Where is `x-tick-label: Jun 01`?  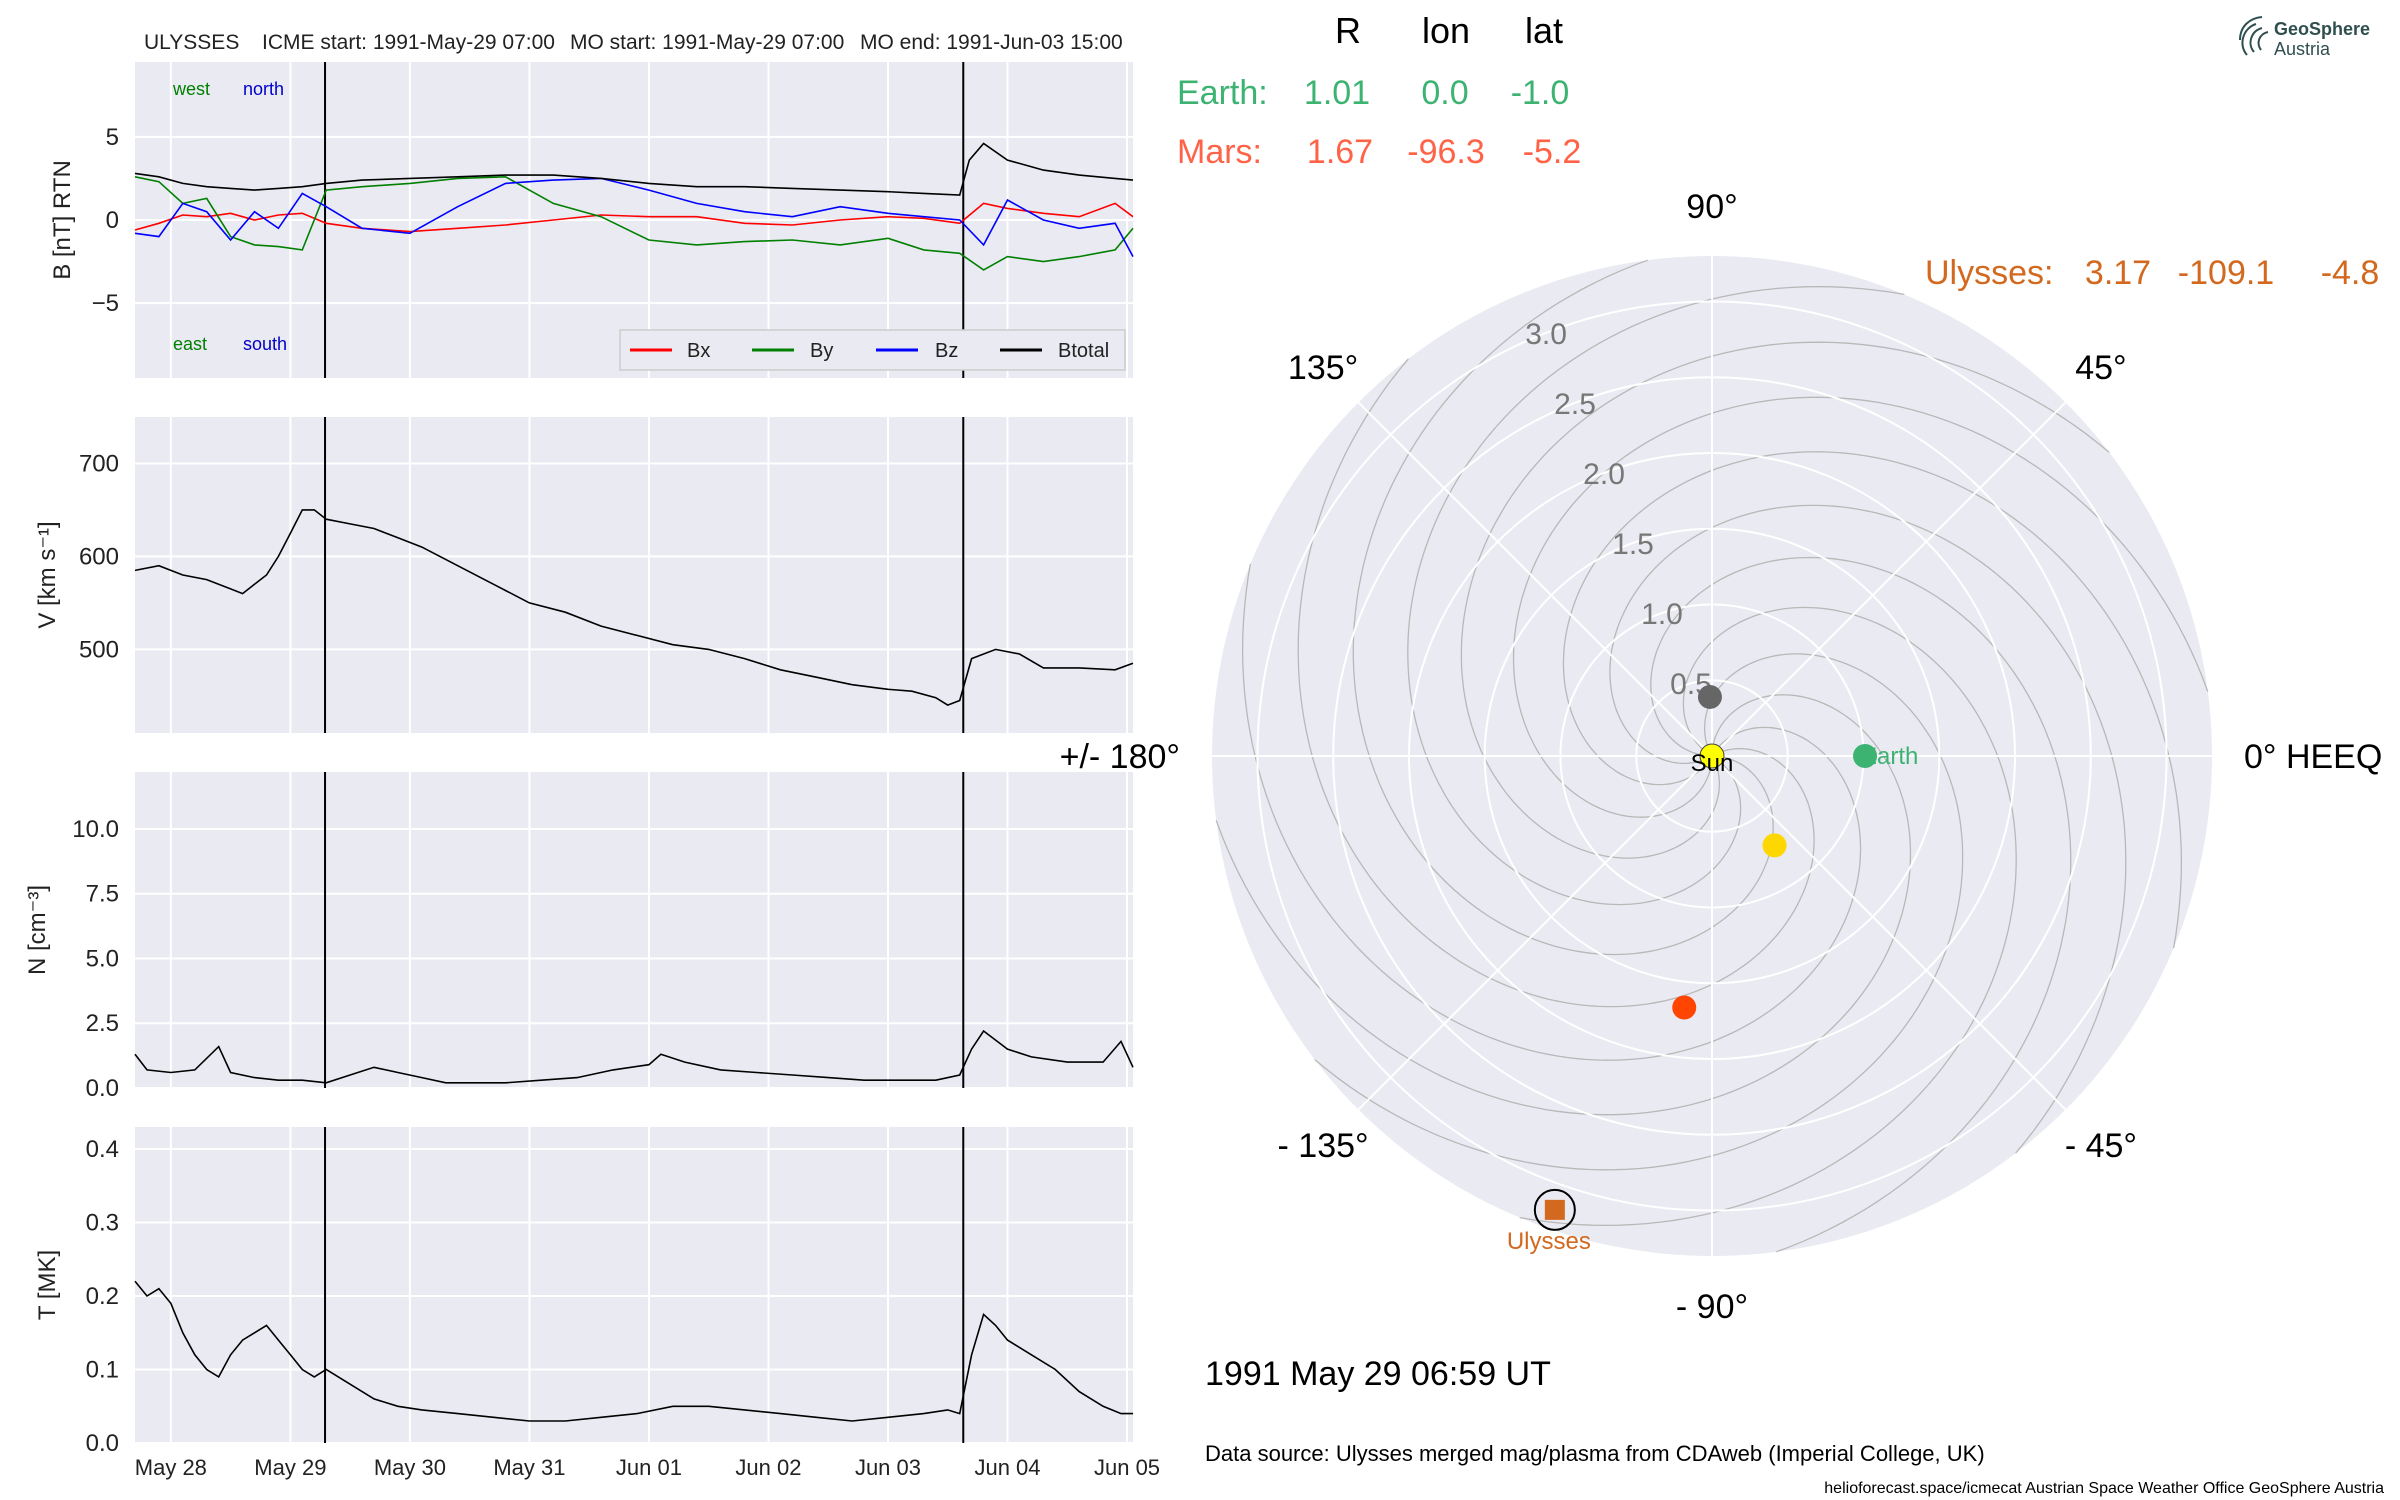 x-tick-label: Jun 01 is located at coordinates (649, 1467).